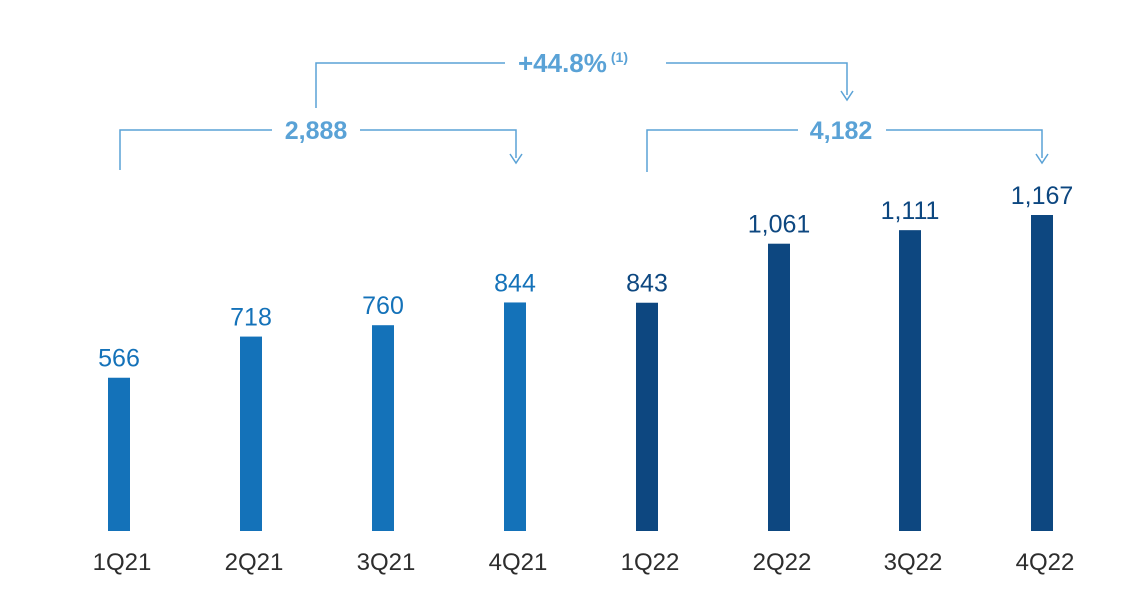 The width and height of the screenshot is (1147, 595). I want to click on total-2022-label: 4,182, so click(841, 131).